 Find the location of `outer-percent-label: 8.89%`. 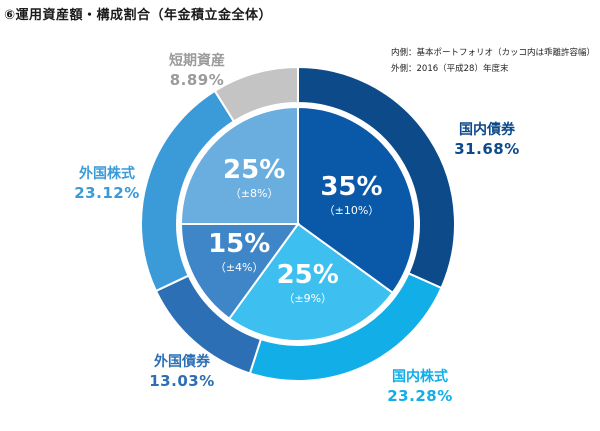

outer-percent-label: 8.89% is located at coordinates (197, 80).